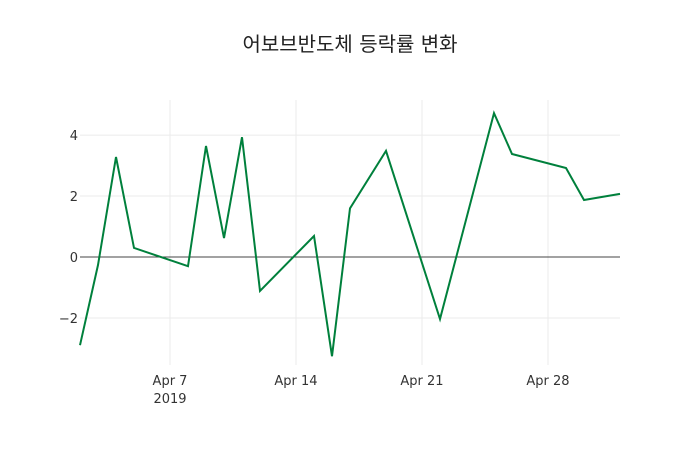  What do you see at coordinates (74, 258) in the screenshot?
I see `y-tick-label: 0` at bounding box center [74, 258].